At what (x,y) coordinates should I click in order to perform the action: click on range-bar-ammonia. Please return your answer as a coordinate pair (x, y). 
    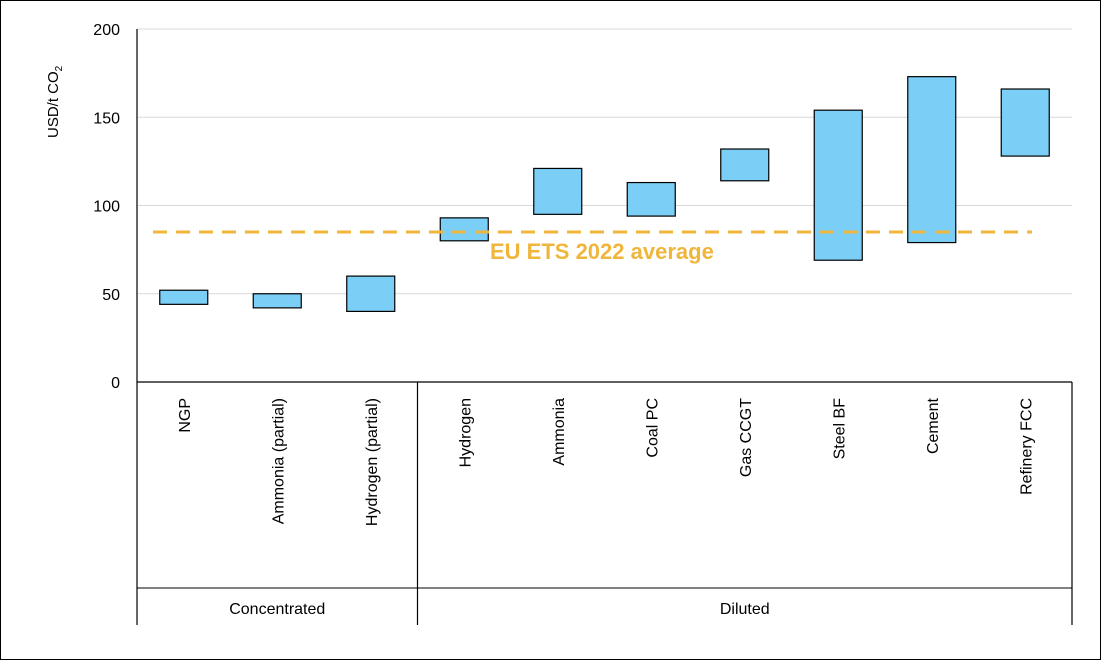
    Looking at the image, I should click on (558, 191).